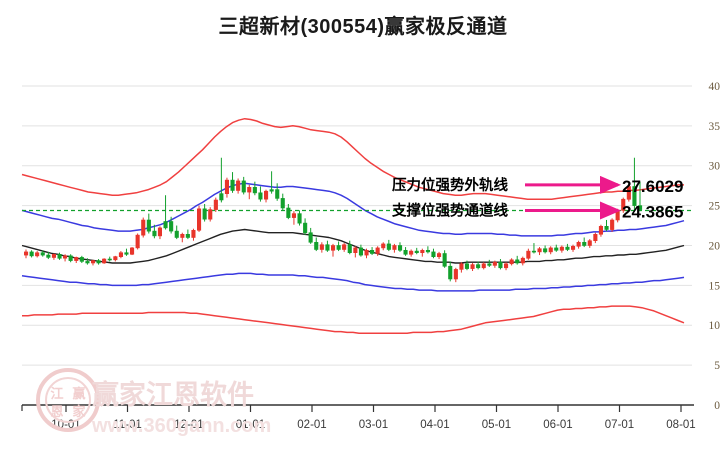 Image resolution: width=726 pixels, height=450 pixels. Describe the element at coordinates (496, 425) in the screenshot. I see `x-tick-05-01: 05-01` at that location.